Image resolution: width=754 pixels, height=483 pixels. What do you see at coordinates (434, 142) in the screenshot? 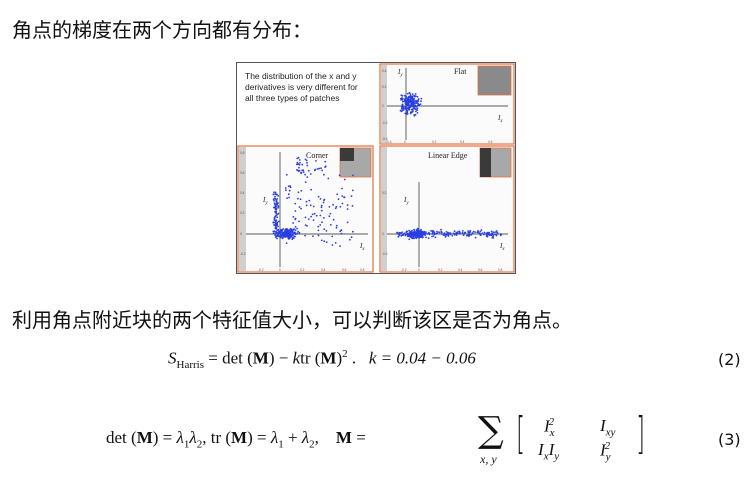
I see `svg-text: 0.2` at bounding box center [434, 142].